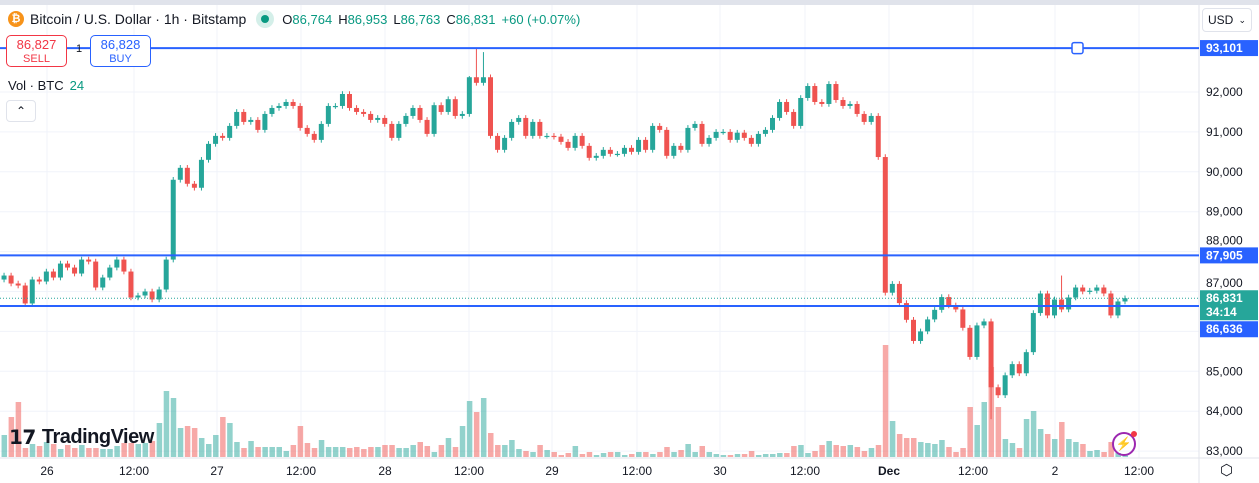 The image size is (1259, 483). What do you see at coordinates (120, 51) in the screenshot?
I see `buy-button: 86,828 BUY` at bounding box center [120, 51].